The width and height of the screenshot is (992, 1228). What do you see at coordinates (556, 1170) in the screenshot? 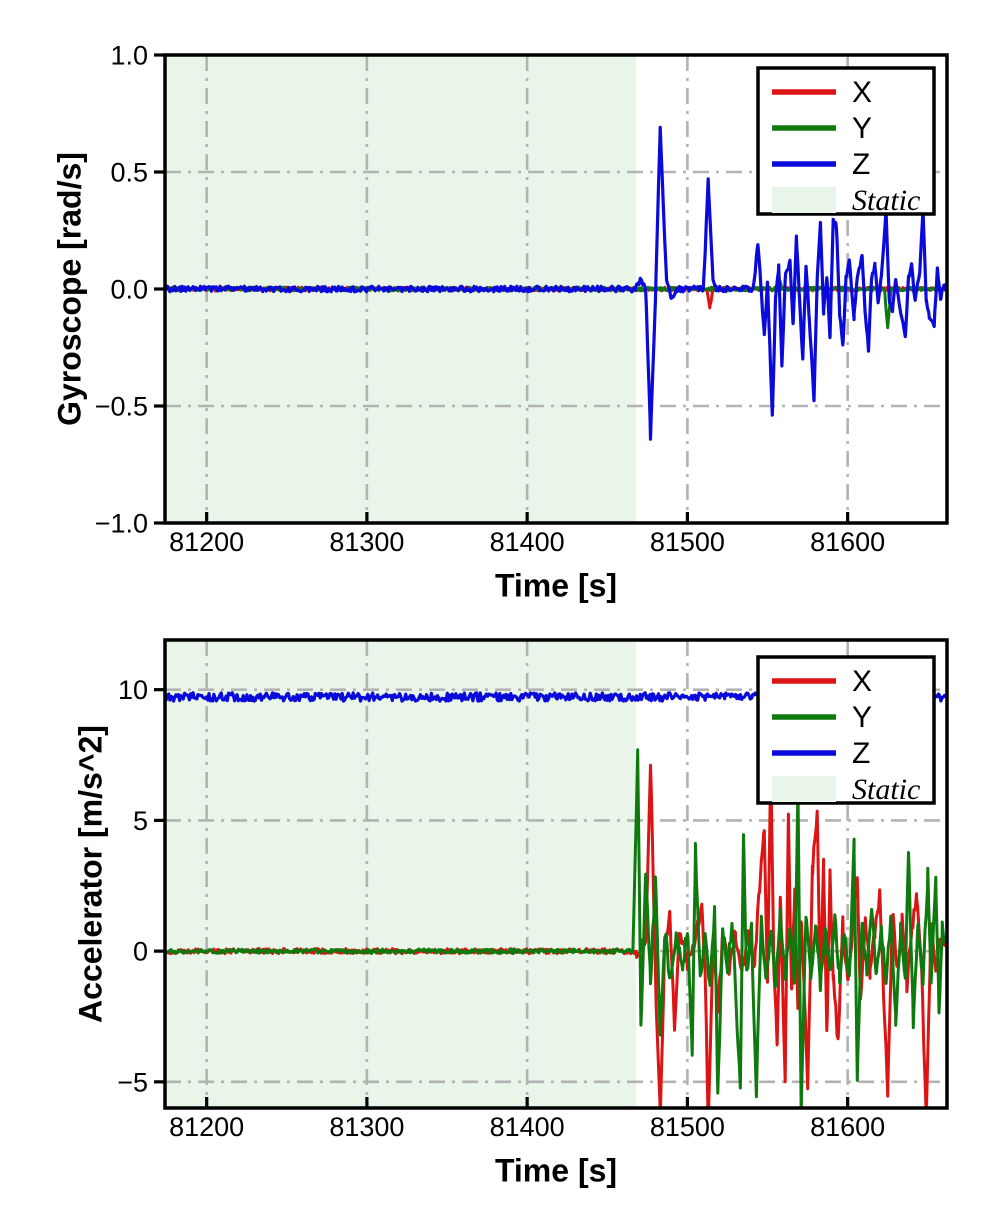
I see `accelerator-xaxis-label: Time [s]` at bounding box center [556, 1170].